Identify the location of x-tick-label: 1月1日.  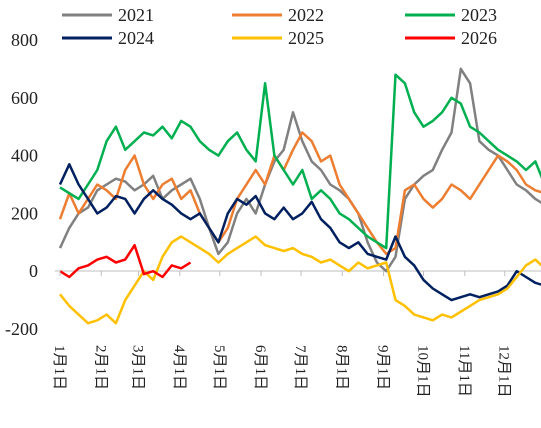
(59, 367).